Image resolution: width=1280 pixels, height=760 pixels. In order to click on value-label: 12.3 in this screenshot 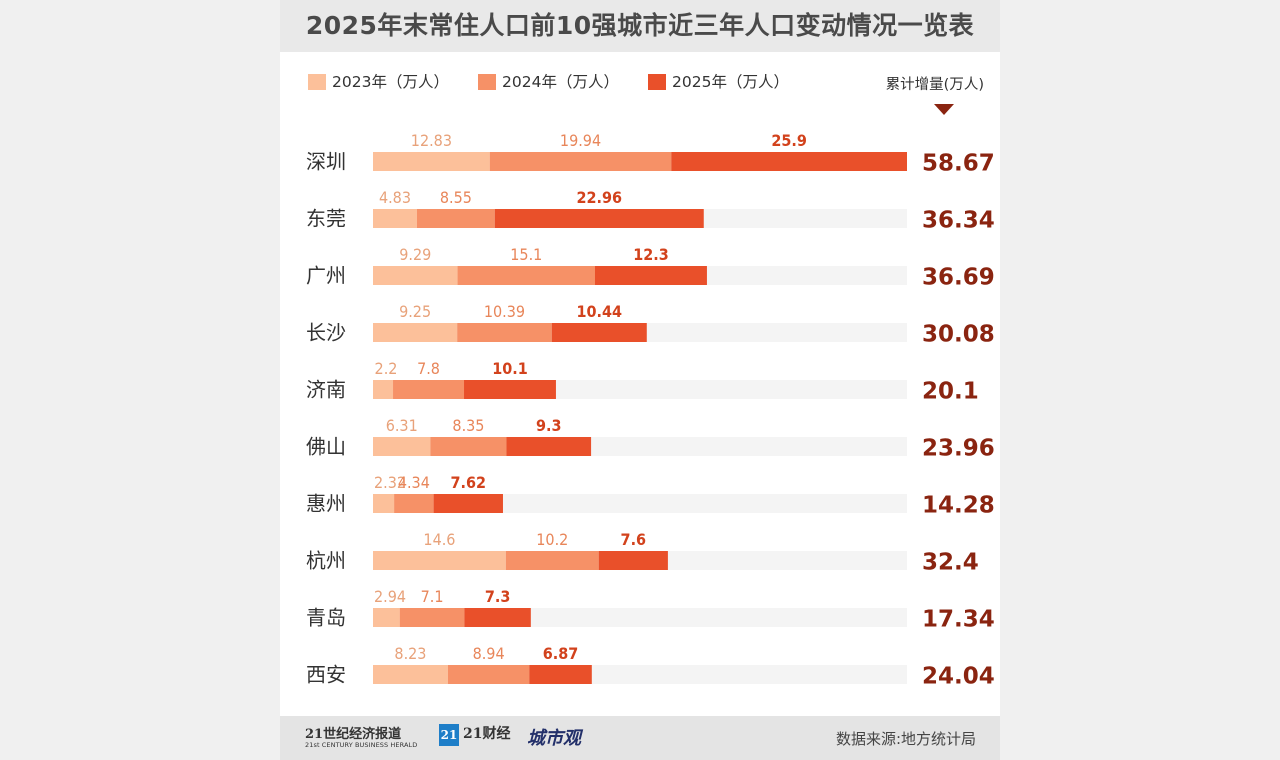, I will do `click(651, 254)`.